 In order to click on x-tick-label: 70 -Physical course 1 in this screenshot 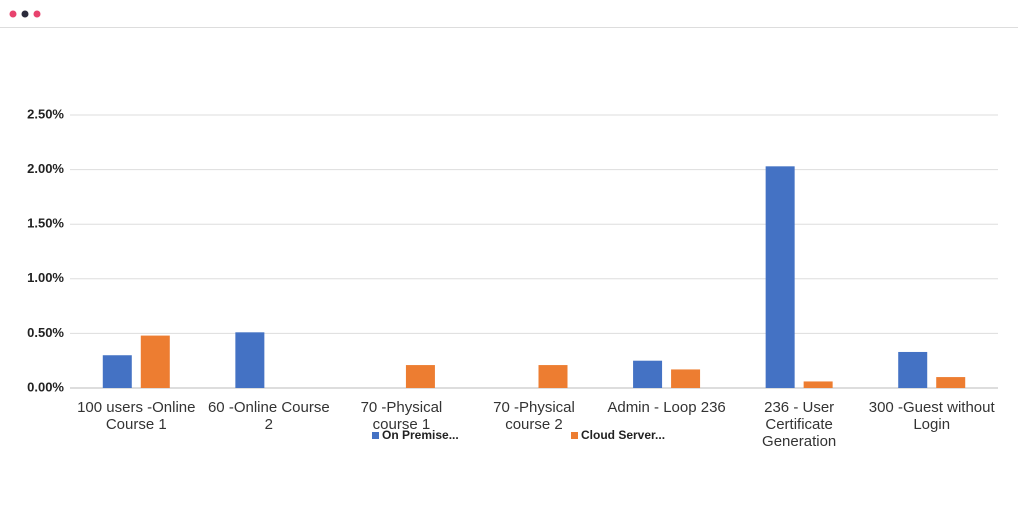, I will do `click(401, 416)`.